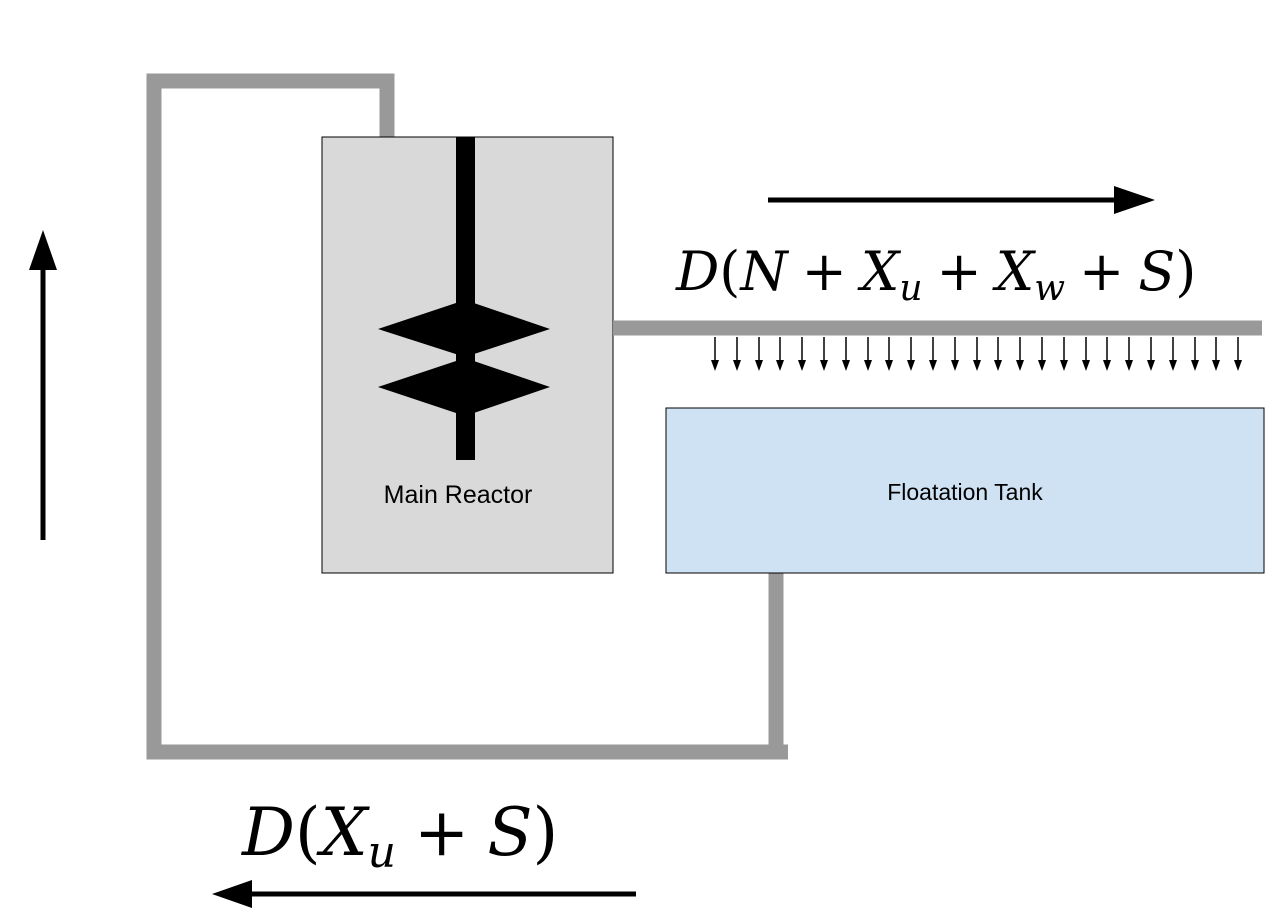 This screenshot has width=1284, height=920. Describe the element at coordinates (424, 894) in the screenshot. I see `recycle-flow-arrow-icon` at that location.